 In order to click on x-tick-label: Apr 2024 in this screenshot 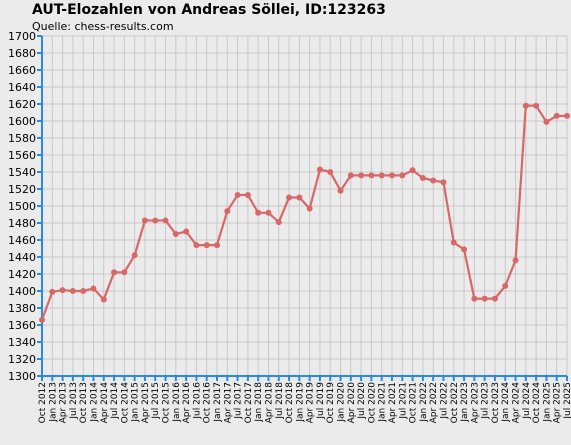, I will do `click(517, 403)`.